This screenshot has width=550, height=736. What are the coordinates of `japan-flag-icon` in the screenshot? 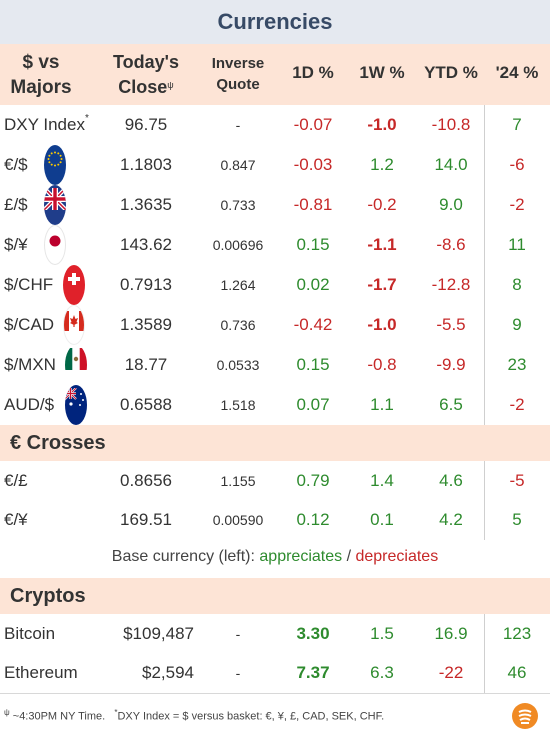 It's located at (55, 245).